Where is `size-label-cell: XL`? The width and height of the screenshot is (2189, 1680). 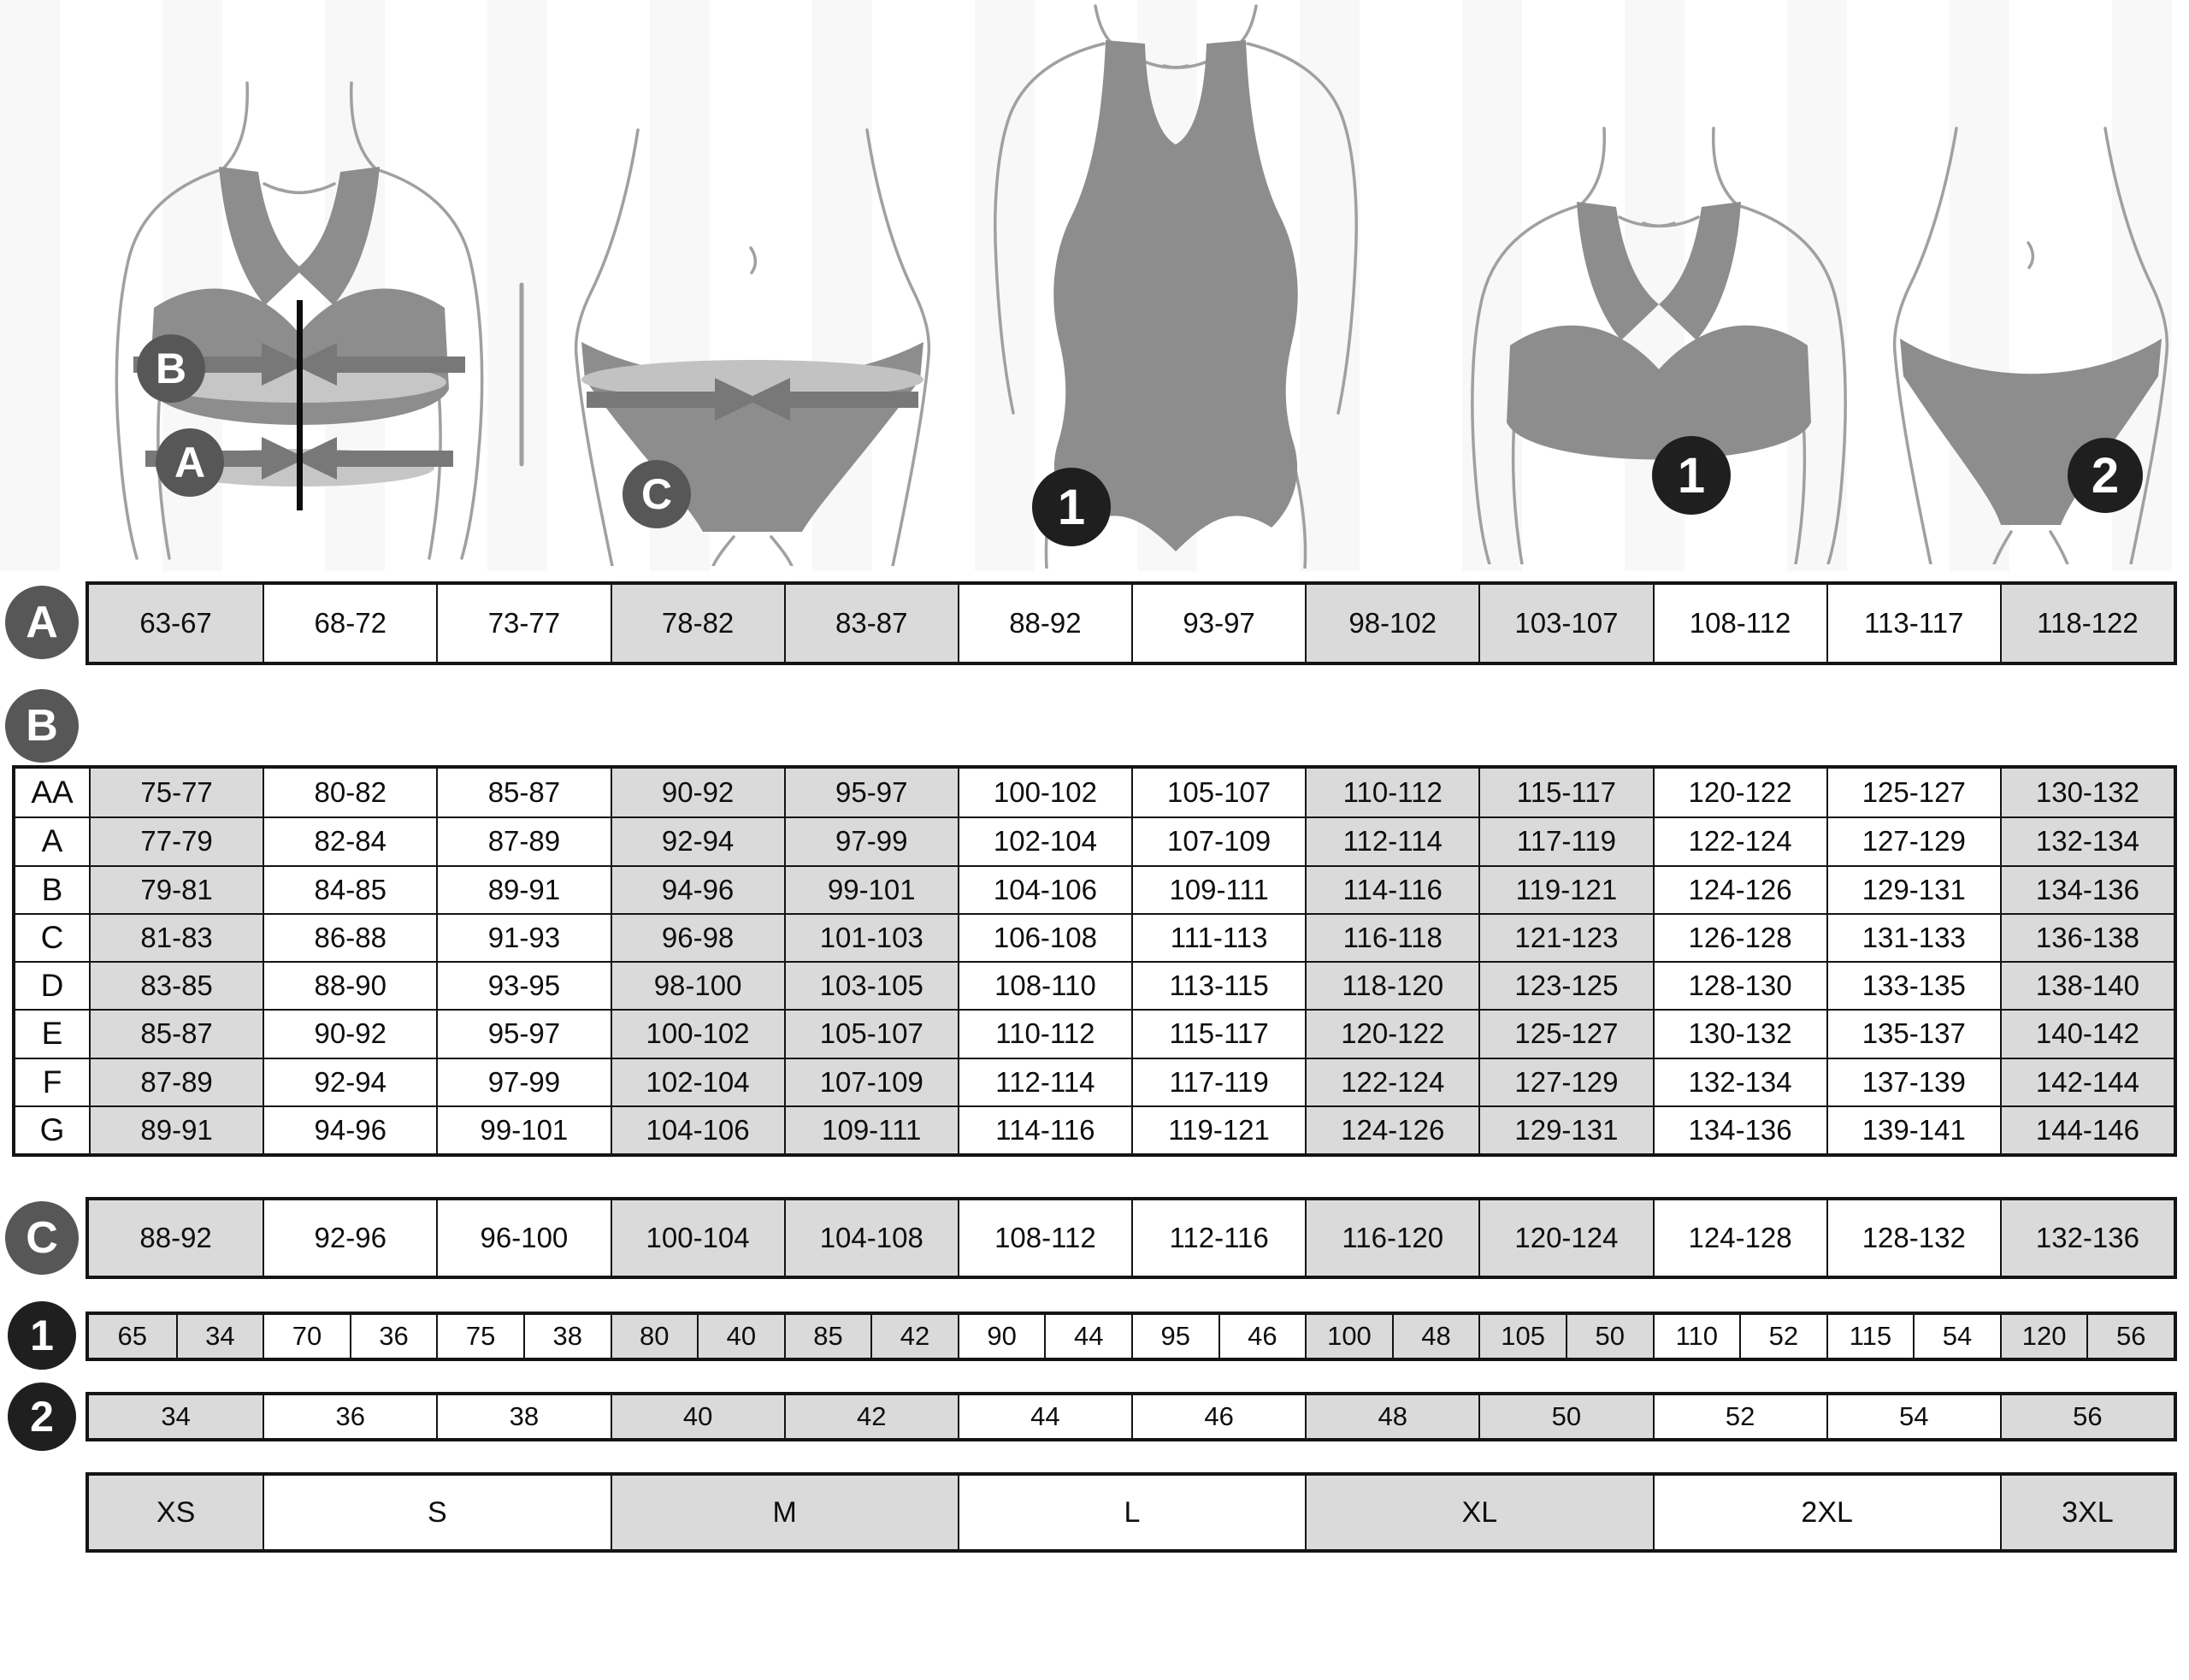 size-label-cell: XL is located at coordinates (1479, 1512).